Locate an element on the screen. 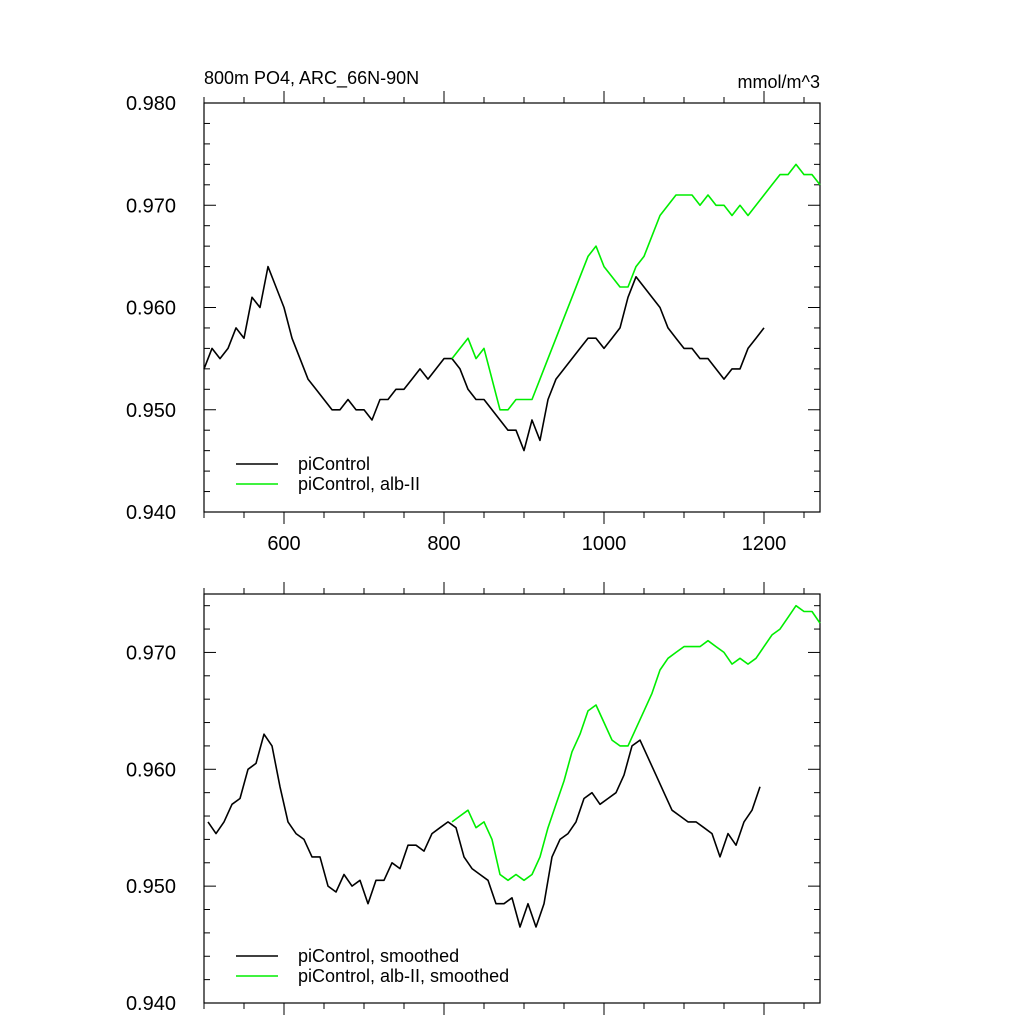  x-tick-label: 600 is located at coordinates (283, 544).